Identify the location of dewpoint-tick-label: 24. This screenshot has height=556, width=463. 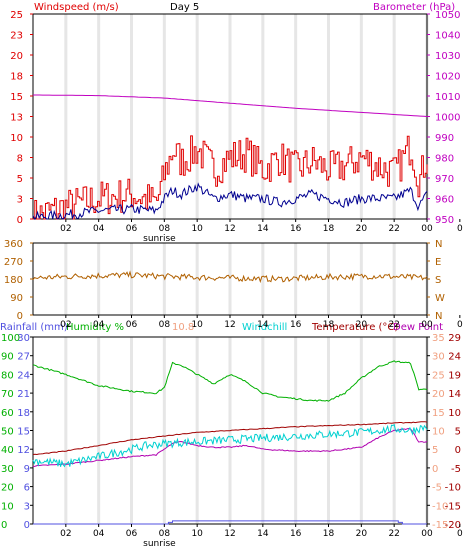
(454, 357).